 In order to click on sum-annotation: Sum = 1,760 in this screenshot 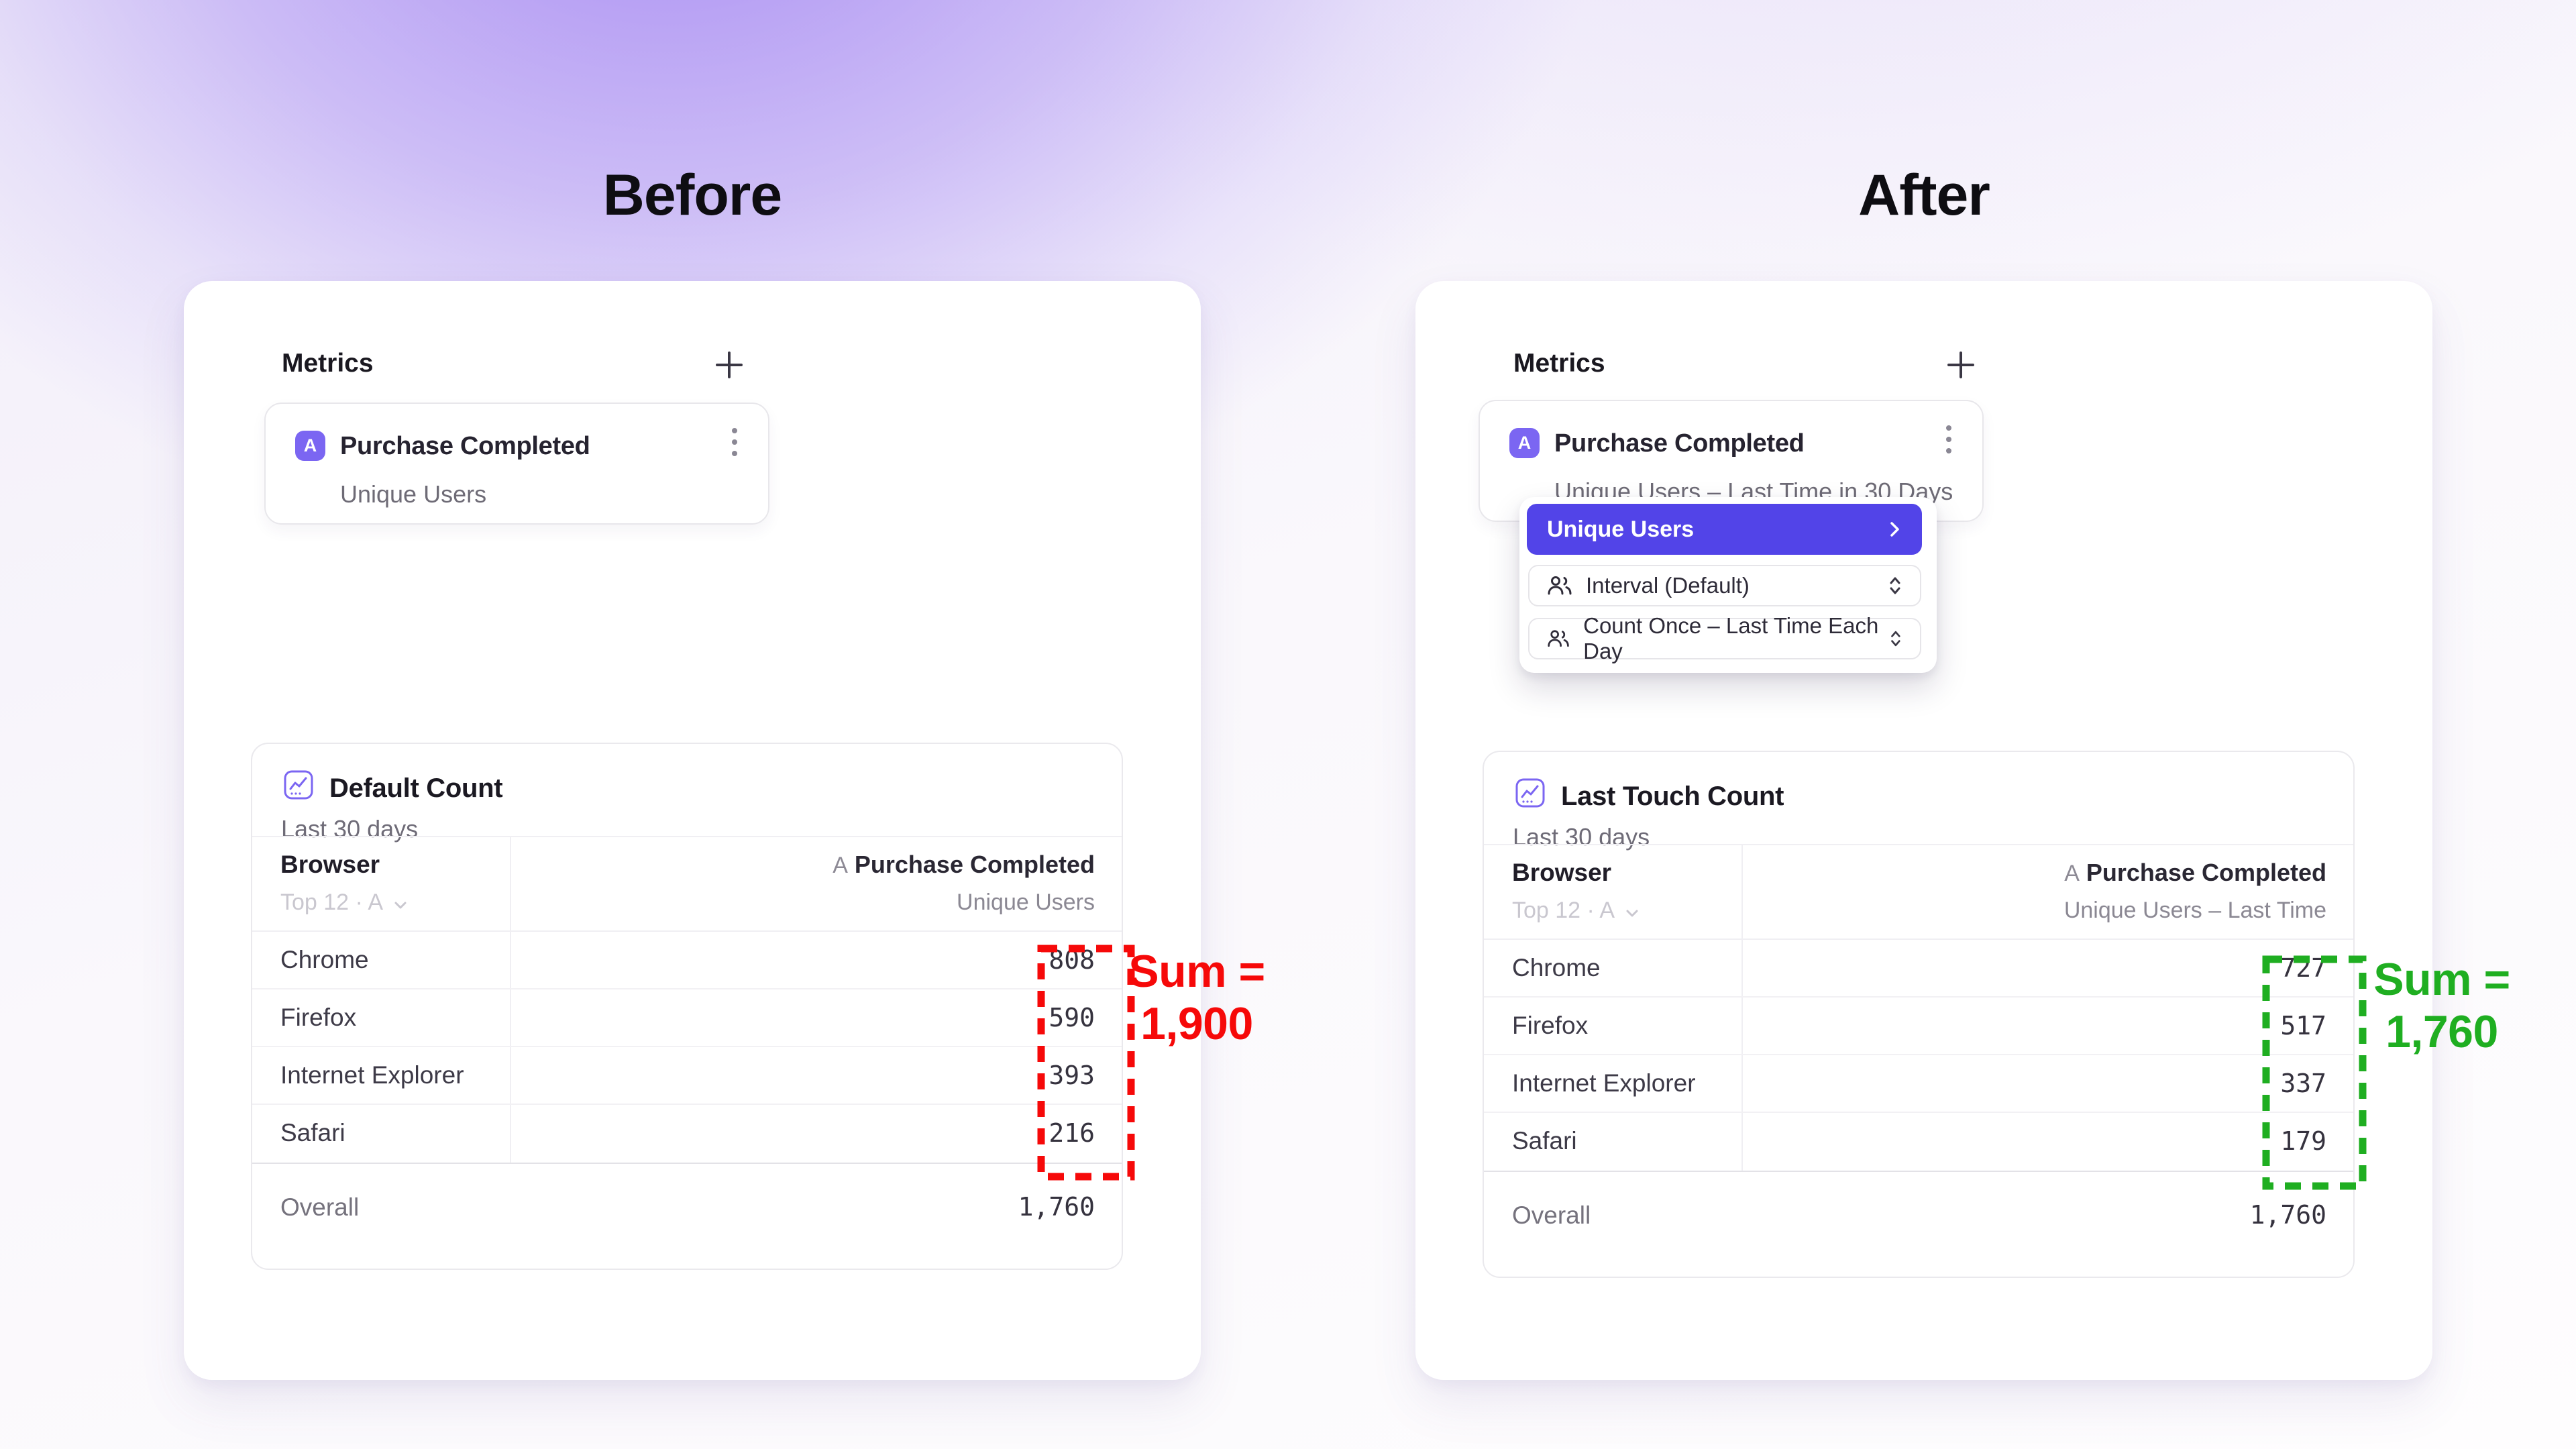, I will do `click(2441, 1005)`.